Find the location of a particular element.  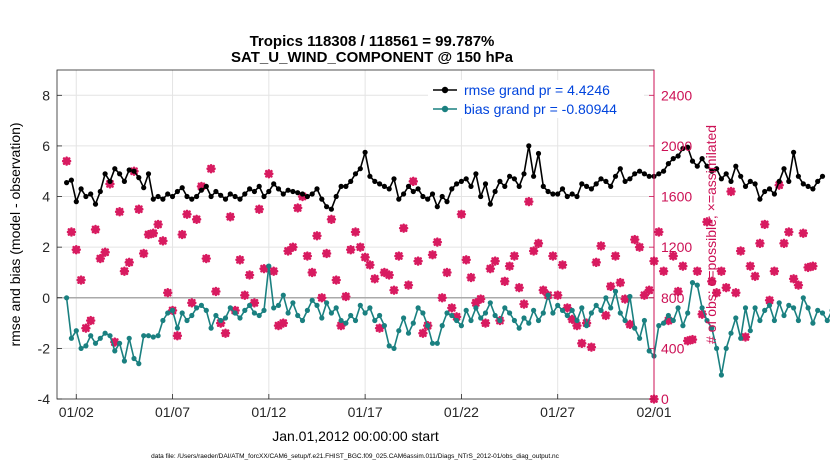

y2-axis-label: # of obs: o=possible; ×=assimilated is located at coordinates (711, 234).